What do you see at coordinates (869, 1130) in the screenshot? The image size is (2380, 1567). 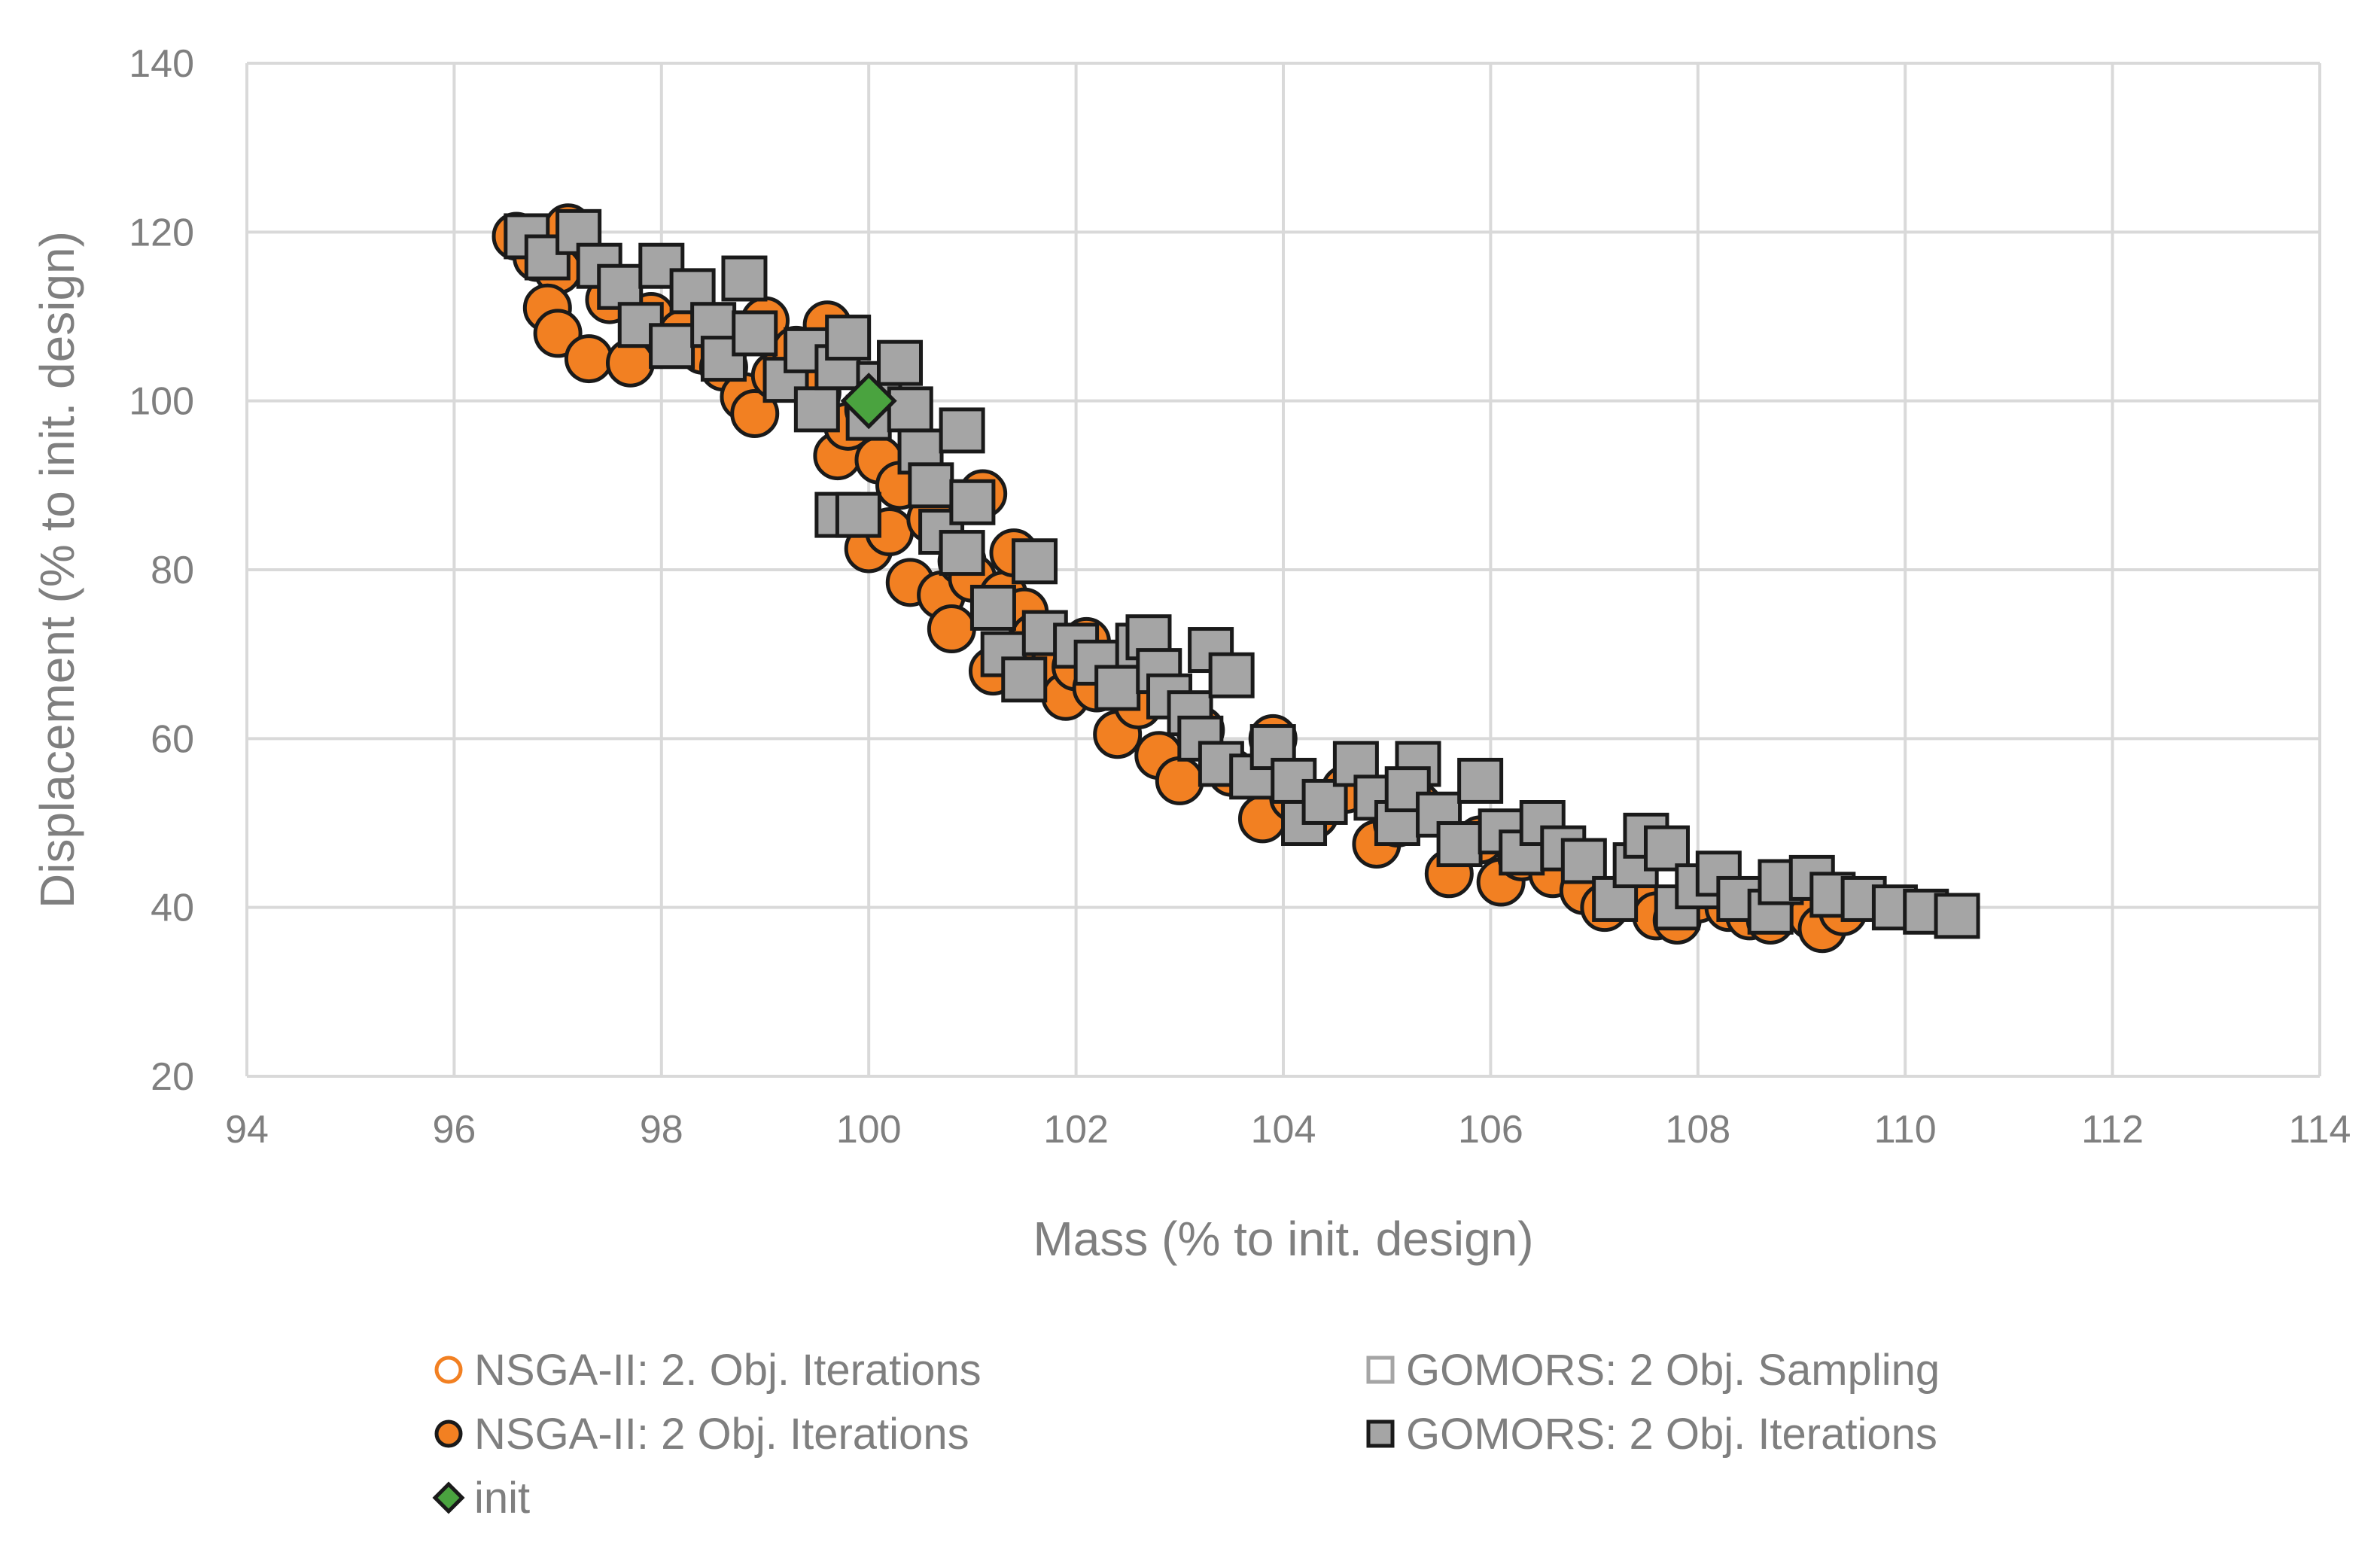 I see `x-tick-label: 100` at bounding box center [869, 1130].